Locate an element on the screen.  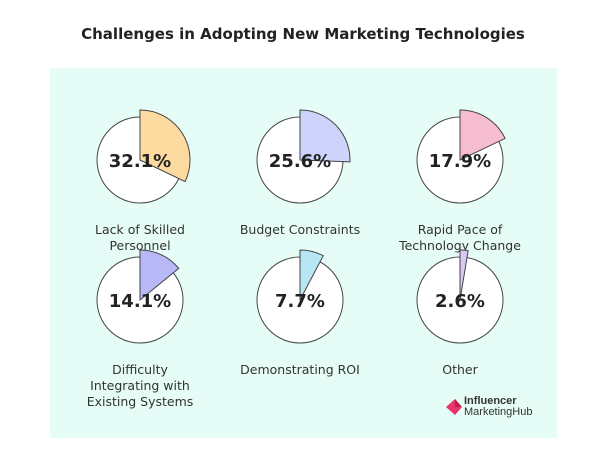
category-label: Rapid Pace of Technology Change is located at coordinates (460, 237).